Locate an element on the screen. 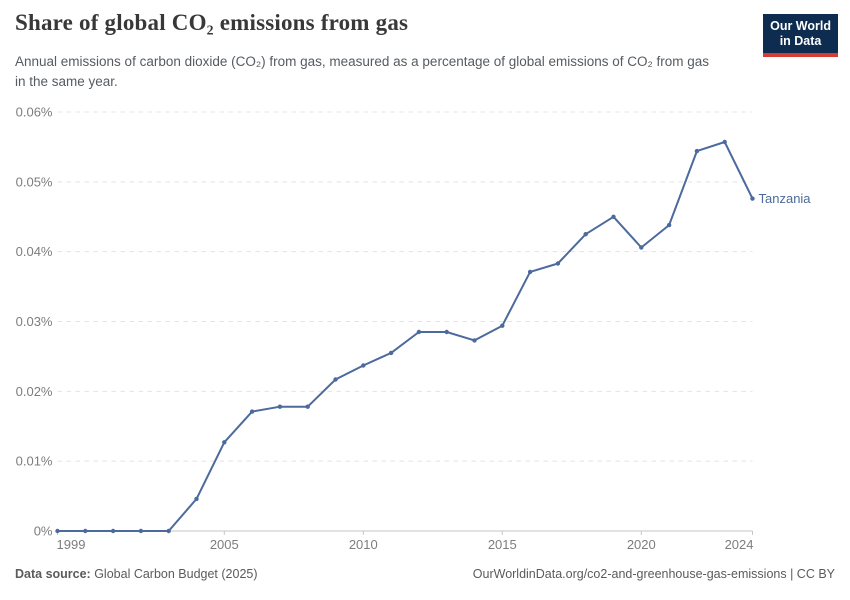 This screenshot has width=850, height=600. series-end-label: Tanzania is located at coordinates (785, 198).